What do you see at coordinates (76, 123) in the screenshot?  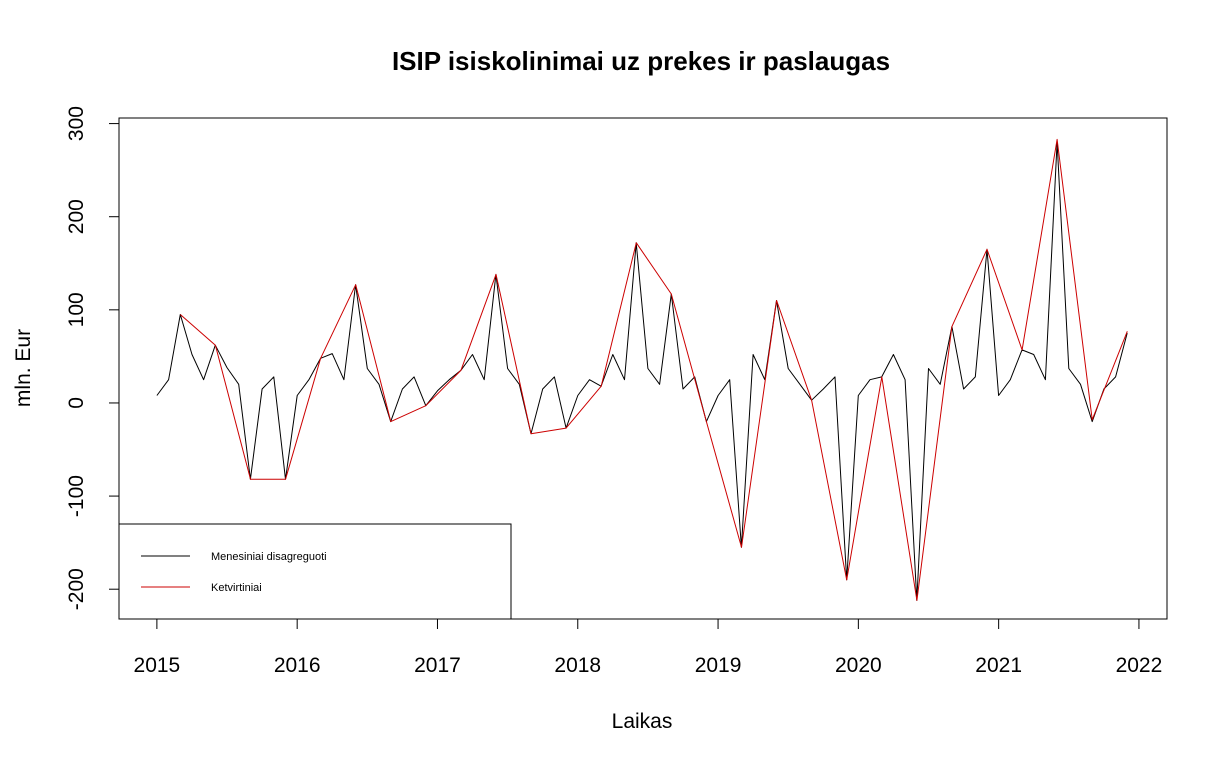 I see `y-tick-label: 300` at bounding box center [76, 123].